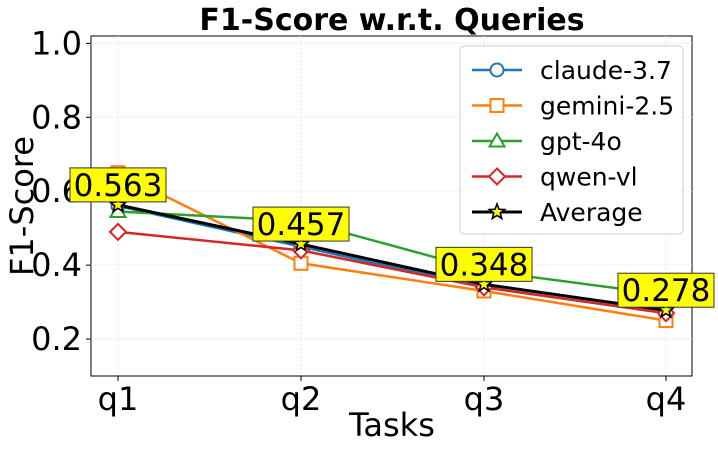 The width and height of the screenshot is (718, 449). I want to click on legend-entry: claude-3.7, so click(572, 70).